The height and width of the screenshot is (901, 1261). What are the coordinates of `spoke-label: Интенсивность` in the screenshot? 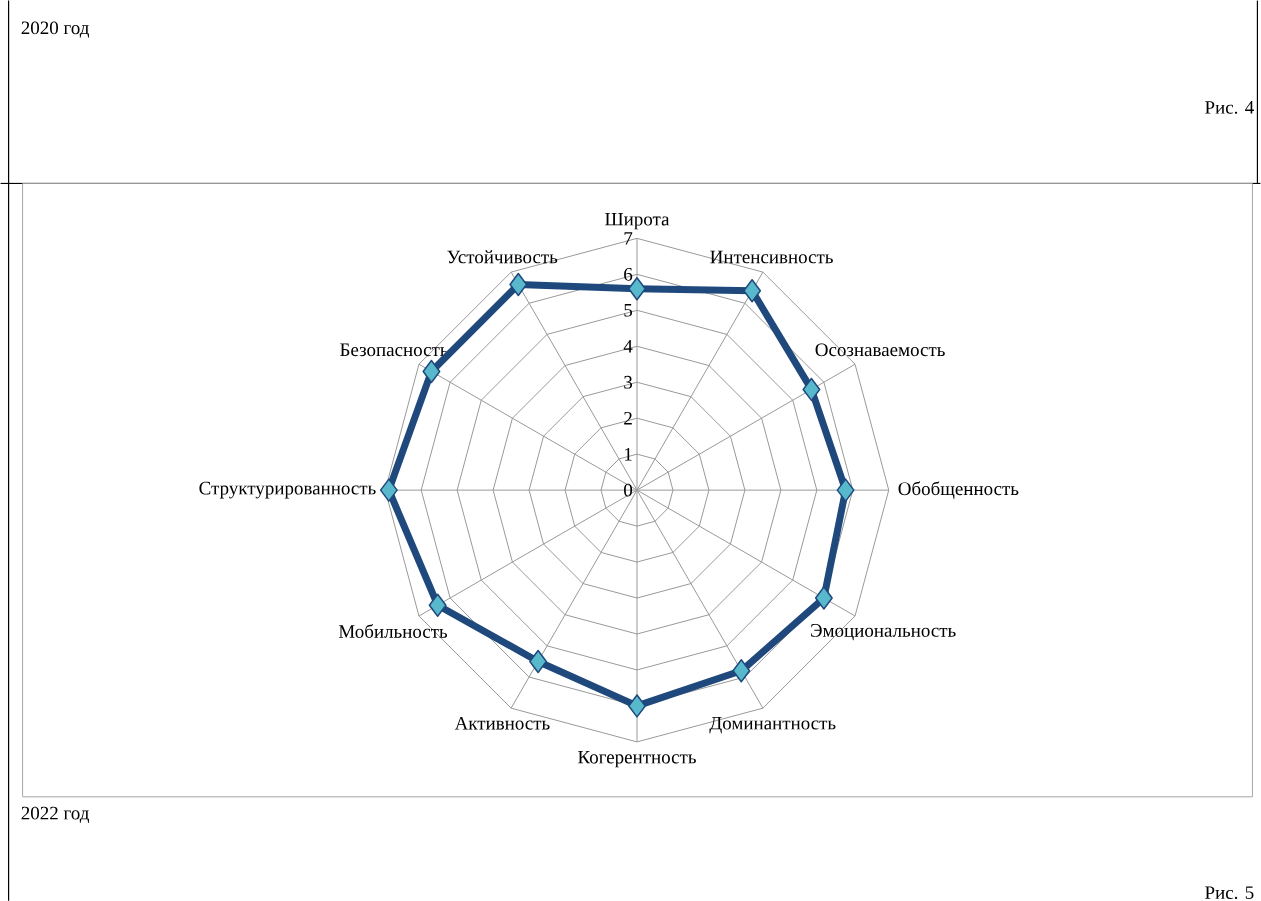 It's located at (771, 257).